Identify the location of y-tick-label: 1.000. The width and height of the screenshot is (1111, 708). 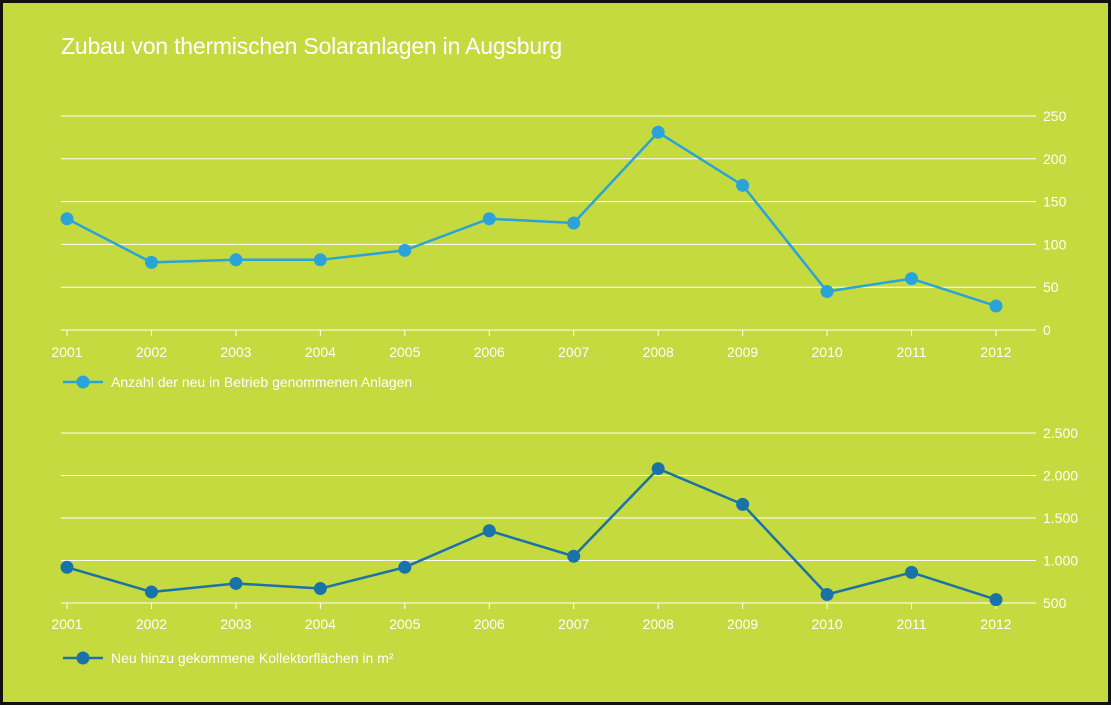
(1060, 561).